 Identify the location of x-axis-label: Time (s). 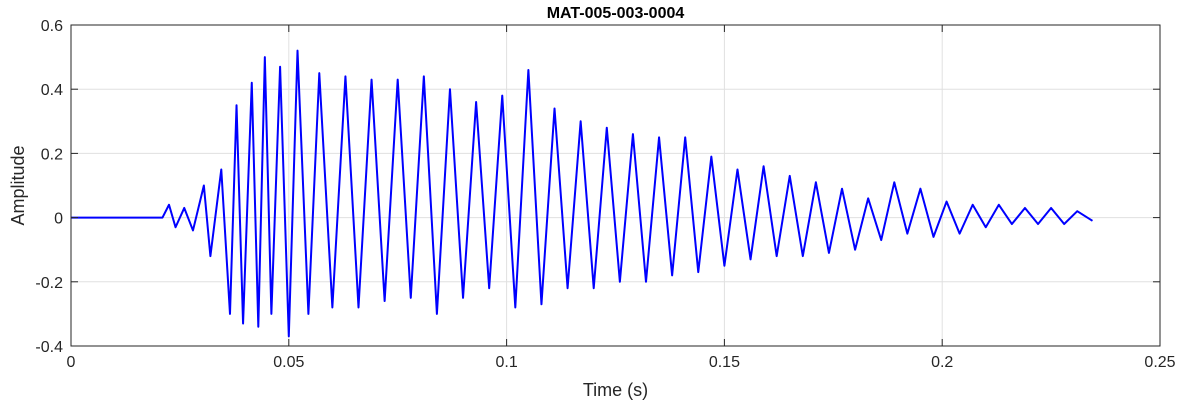
(615, 390).